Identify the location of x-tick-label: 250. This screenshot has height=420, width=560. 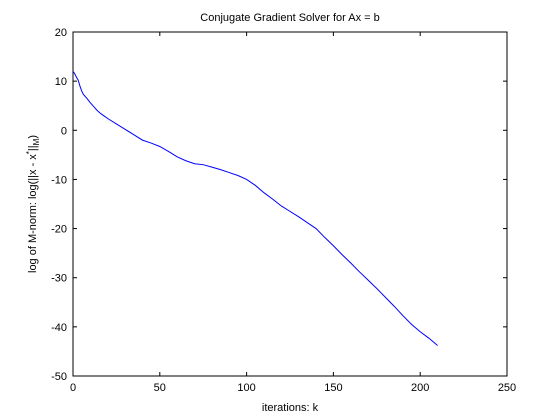
(507, 388).